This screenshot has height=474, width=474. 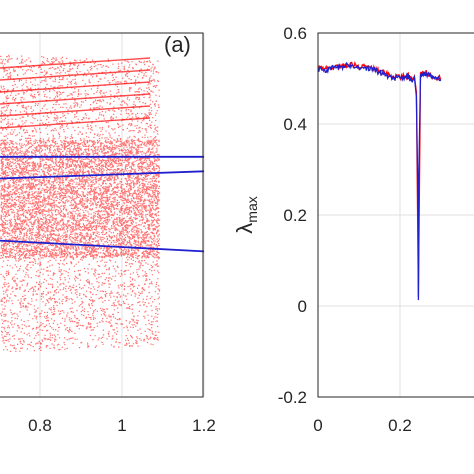 I want to click on x-tick-label: 0.2, so click(x=400, y=425).